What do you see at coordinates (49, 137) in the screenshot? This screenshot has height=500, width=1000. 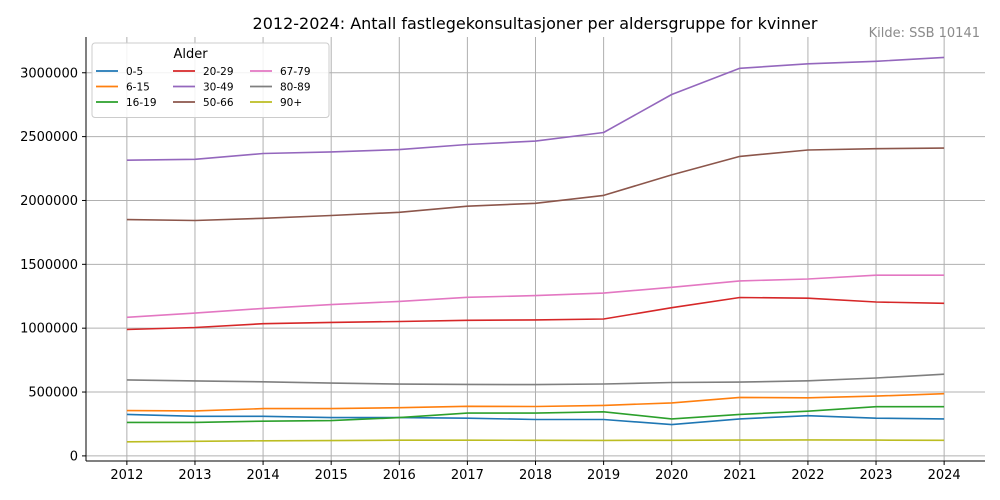 I see `y-tick-label: 2500000` at bounding box center [49, 137].